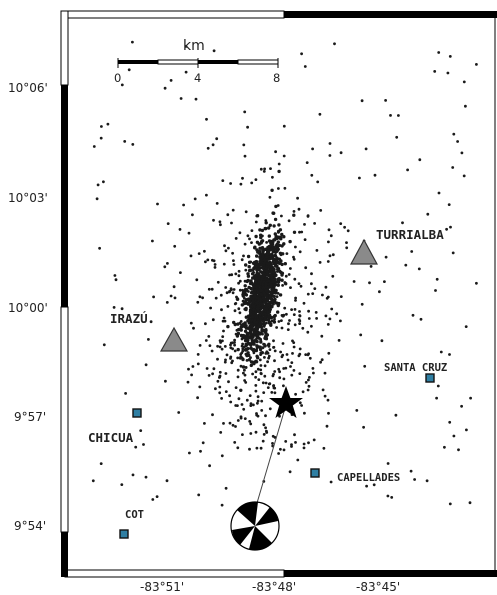 The height and width of the screenshot is (595, 497). What do you see at coordinates (271, 454) in the screenshot?
I see `focal-mechanism-leader-line` at bounding box center [271, 454].